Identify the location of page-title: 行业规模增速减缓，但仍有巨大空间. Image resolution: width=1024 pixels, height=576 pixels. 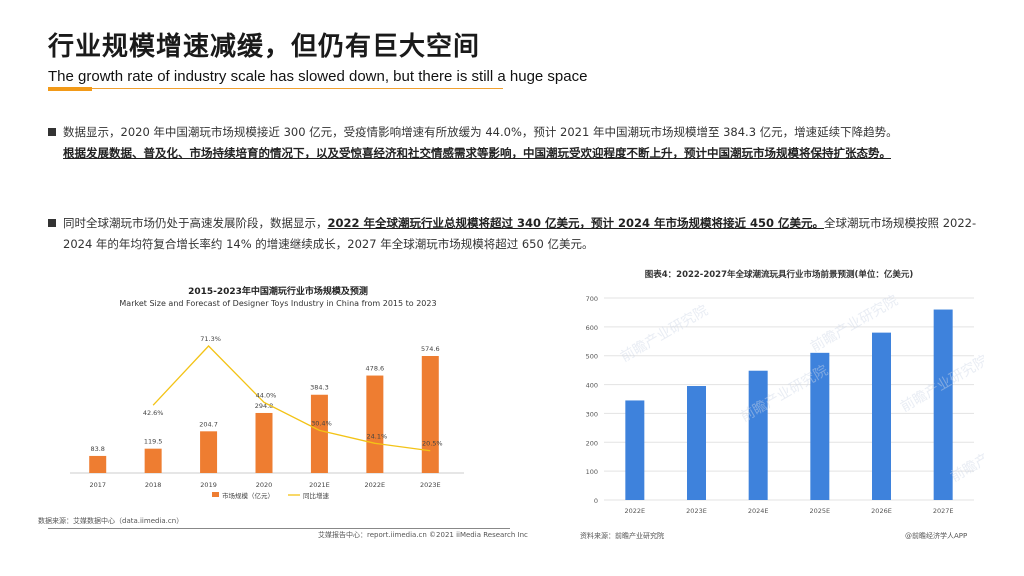
(264, 47).